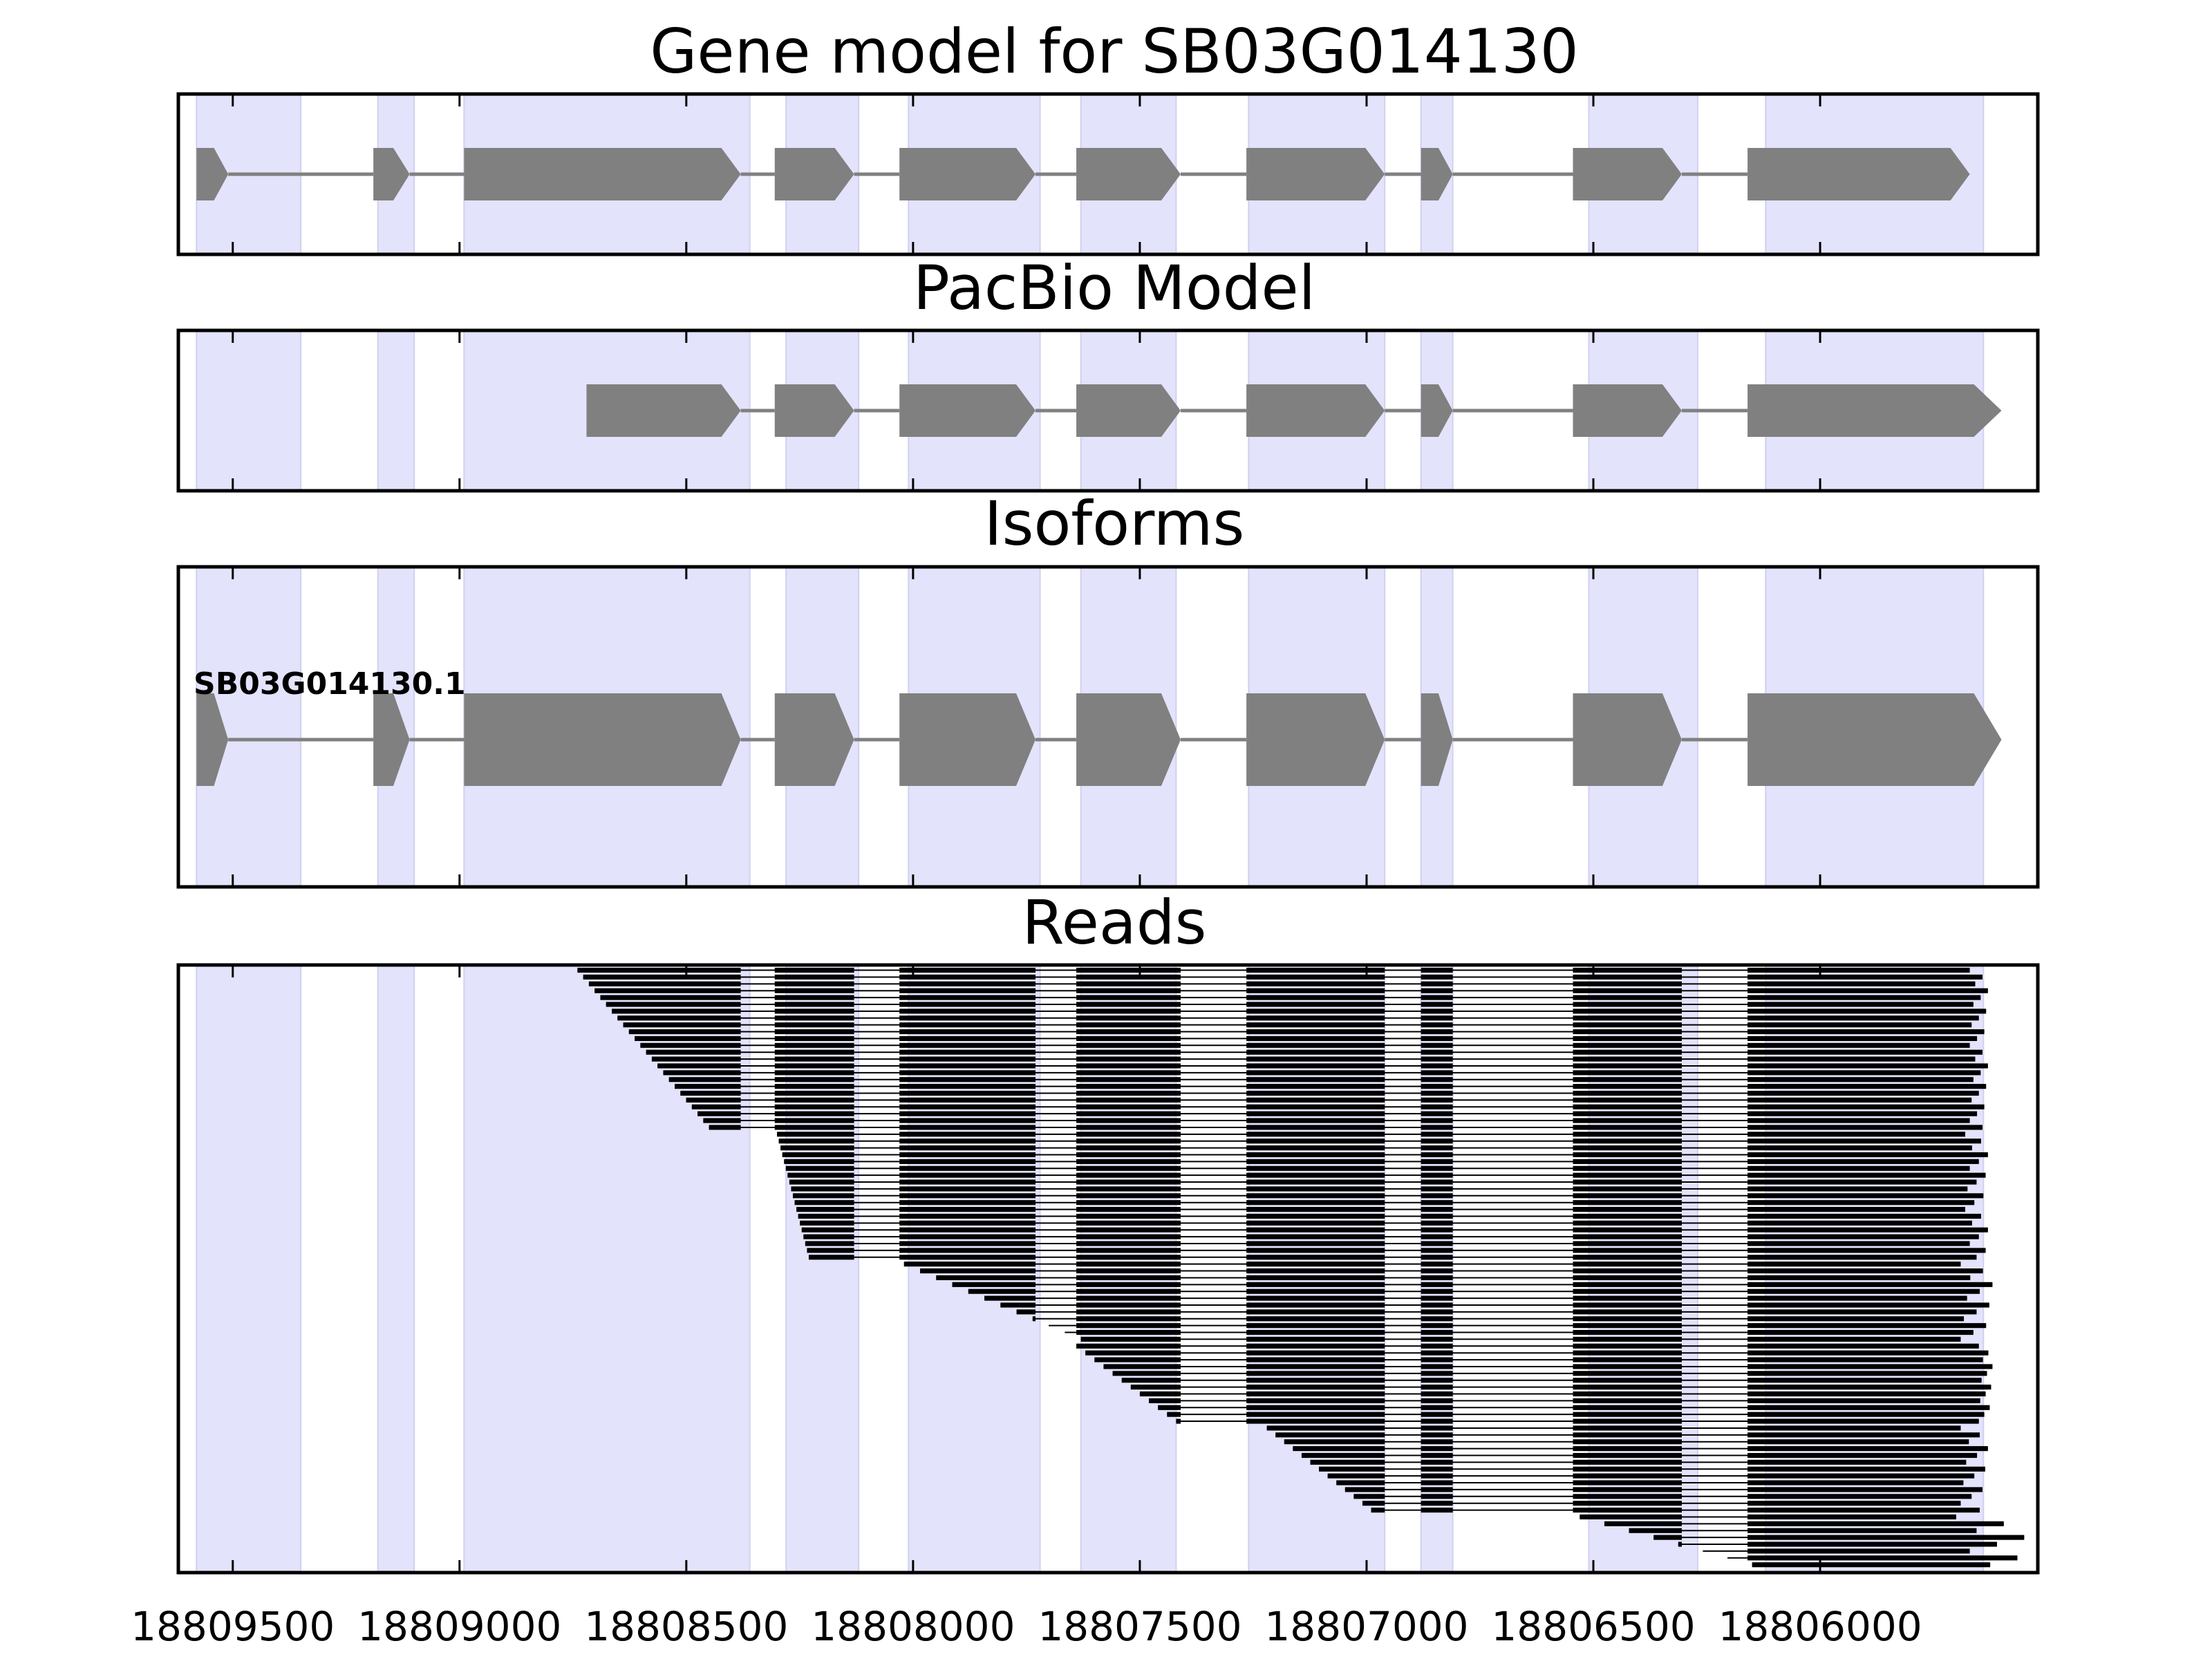 This screenshot has height=1659, width=2212. What do you see at coordinates (822, 1268) in the screenshot?
I see `exon-shade-band` at bounding box center [822, 1268].